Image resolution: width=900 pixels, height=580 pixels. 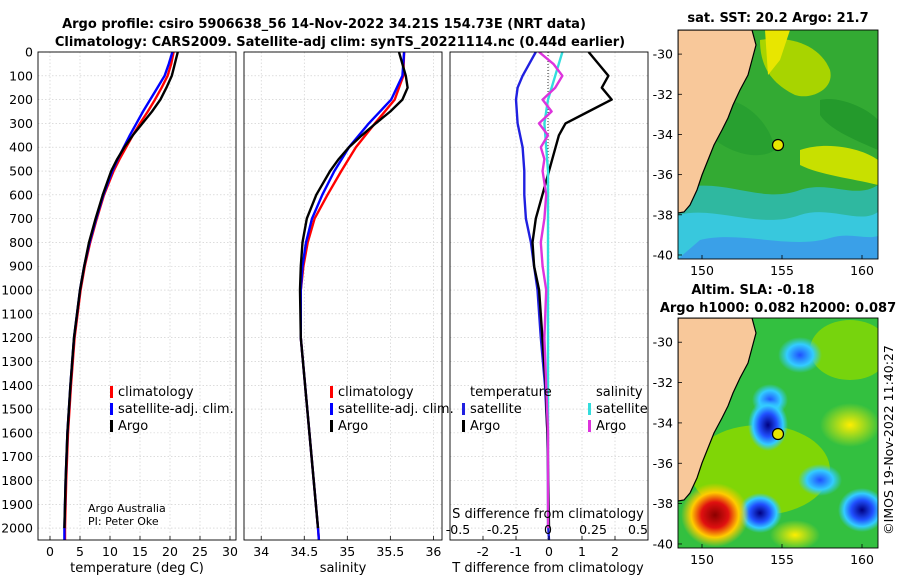 I want to click on profile-legend-2: climatology satellite-adj. clim. Argo, so click(x=392, y=409).